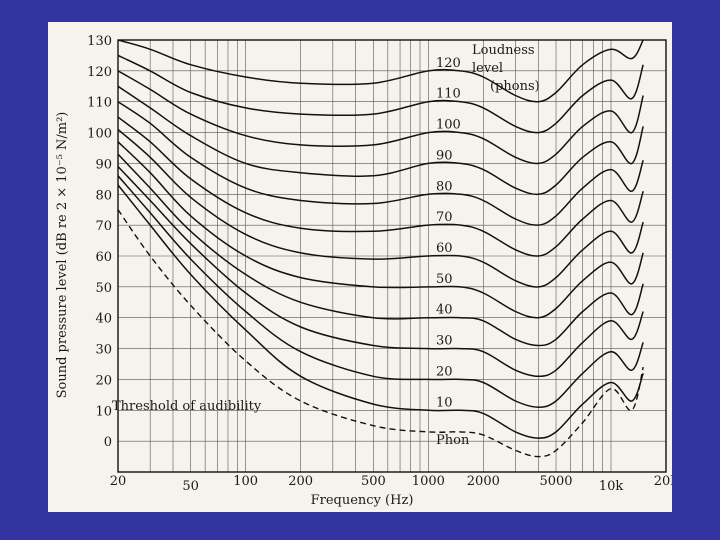  I want to click on curve-labels: 10 20 30 40 50 60 70 80 90 100 110 120, so click(448, 233).